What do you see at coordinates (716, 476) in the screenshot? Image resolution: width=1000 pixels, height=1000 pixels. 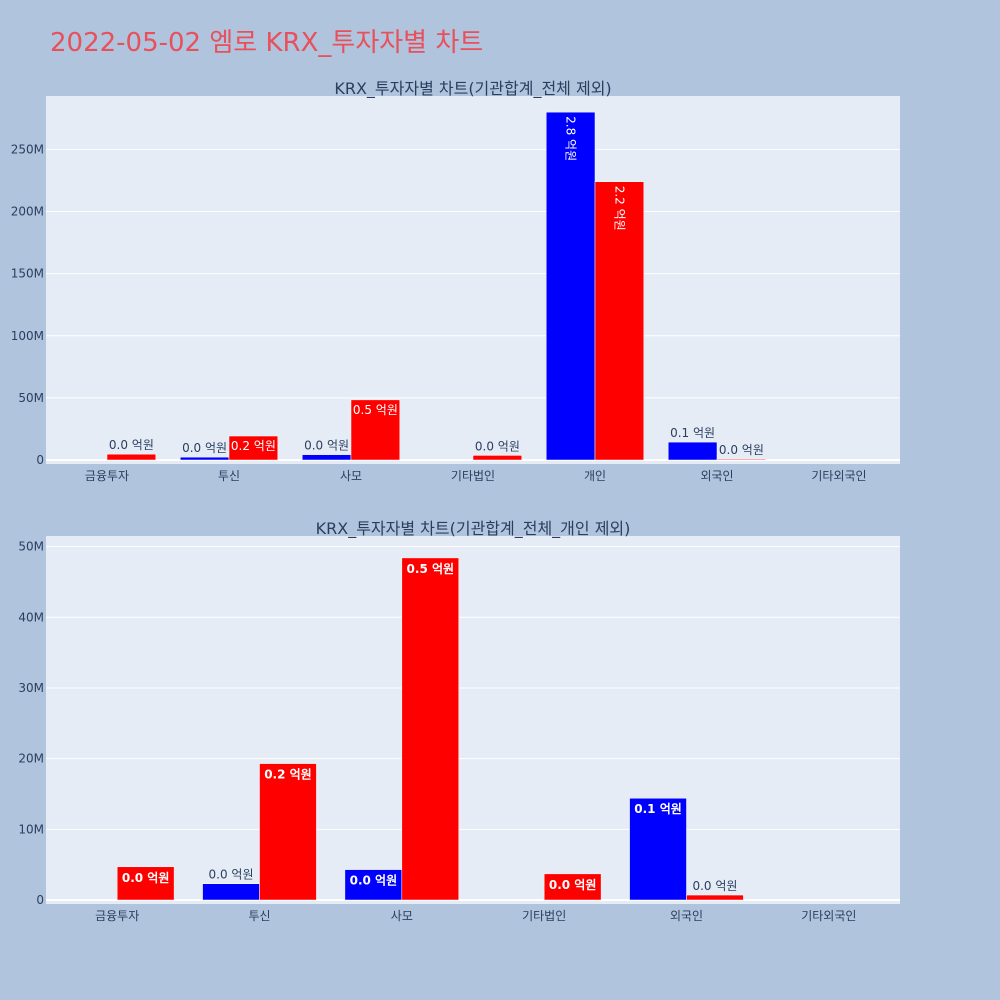 I see `chart1-x-tick-label: 외국인` at bounding box center [716, 476].